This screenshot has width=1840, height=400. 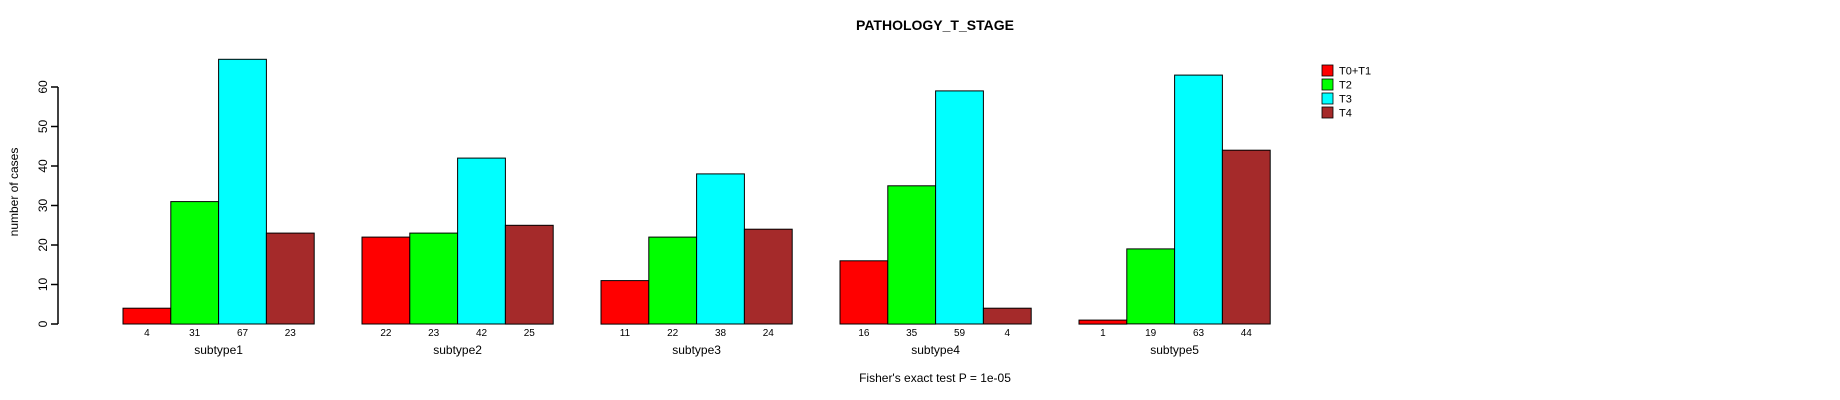 I want to click on bar-T2-subtype1, so click(x=195, y=263).